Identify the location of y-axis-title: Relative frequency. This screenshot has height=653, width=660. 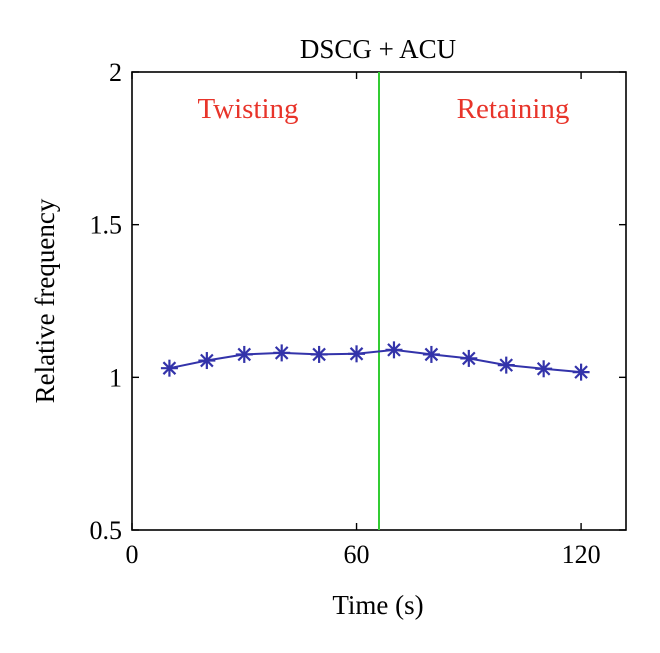
(45, 300).